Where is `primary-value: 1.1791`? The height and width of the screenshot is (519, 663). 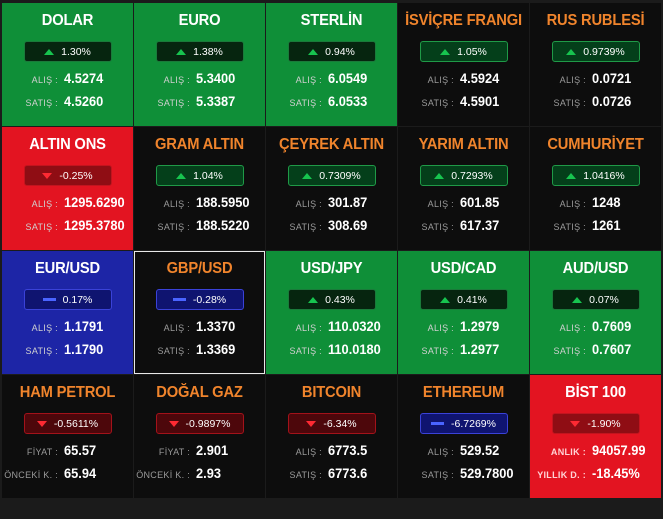 primary-value: 1.1791 is located at coordinates (84, 326).